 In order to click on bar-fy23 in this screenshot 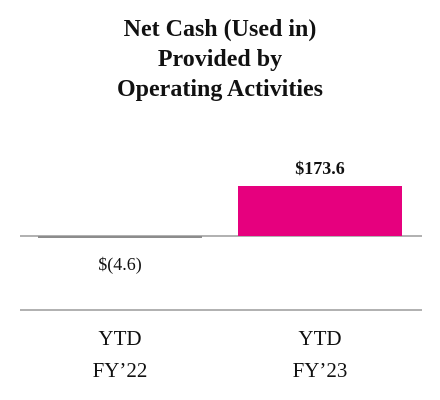, I will do `click(320, 211)`.